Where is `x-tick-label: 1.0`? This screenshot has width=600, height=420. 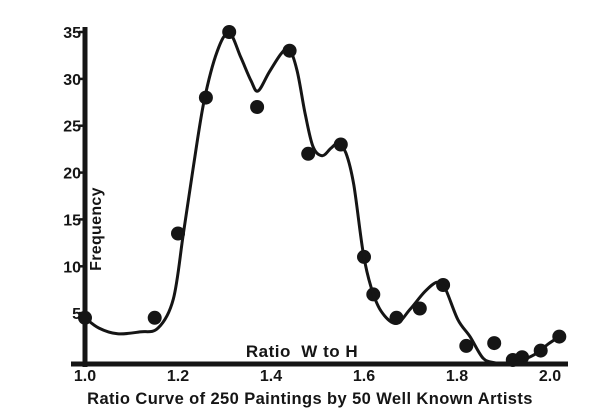 x-tick-label: 1.0 is located at coordinates (85, 376).